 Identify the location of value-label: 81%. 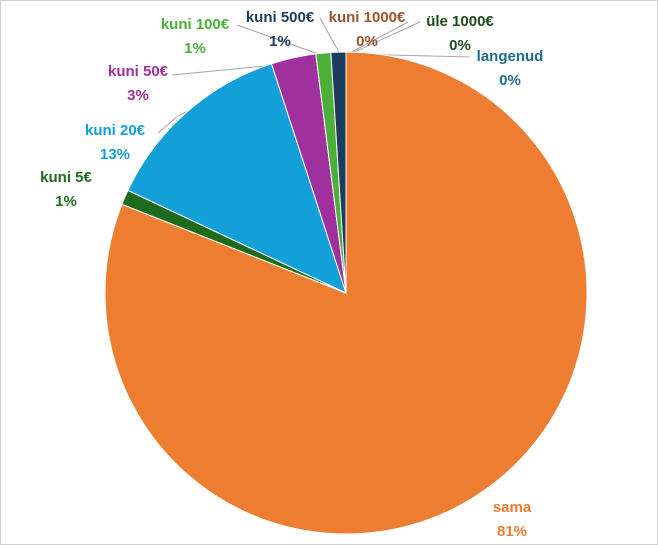
(512, 531).